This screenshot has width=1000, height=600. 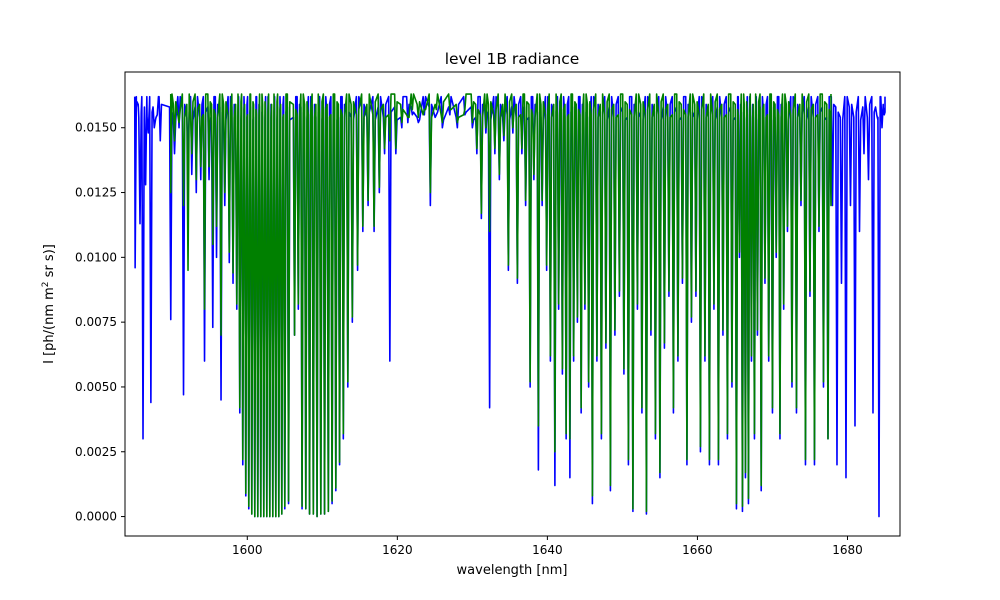 I want to click on y-axis-label-main: I [ph/(nm m, so click(x=49, y=325).